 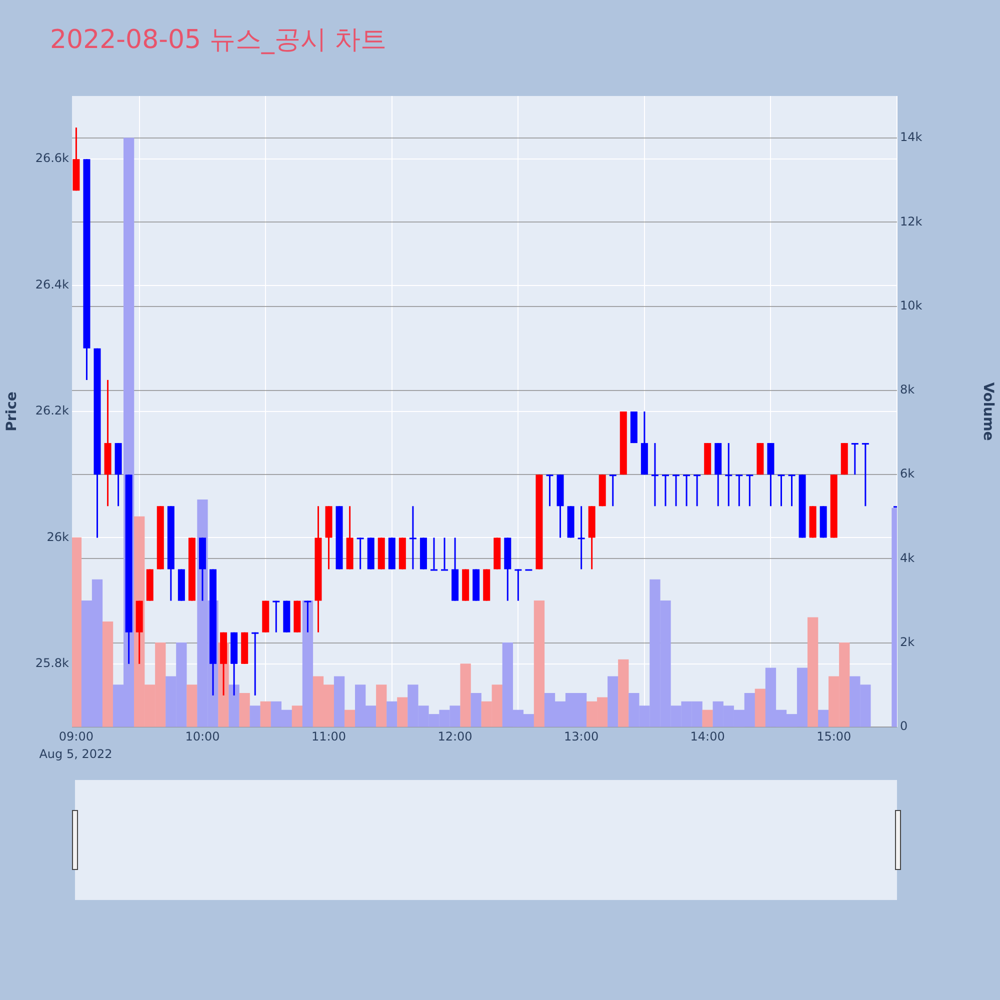 I want to click on y-tick-label: 25.8k, so click(x=52, y=663).